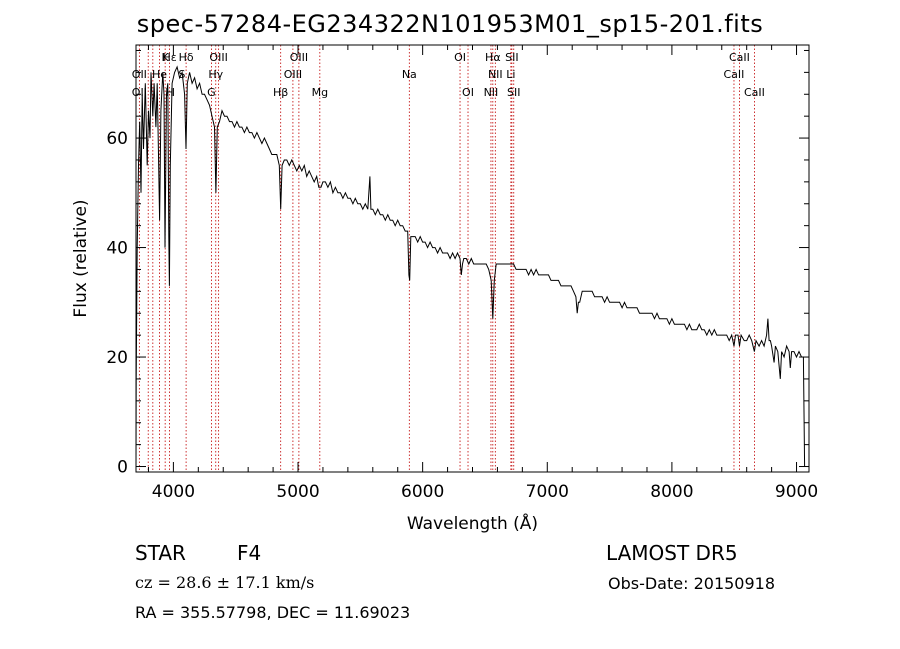 This screenshot has width=900, height=649. What do you see at coordinates (472, 523) in the screenshot?
I see `x-axis-title: Wavelength (Å)` at bounding box center [472, 523].